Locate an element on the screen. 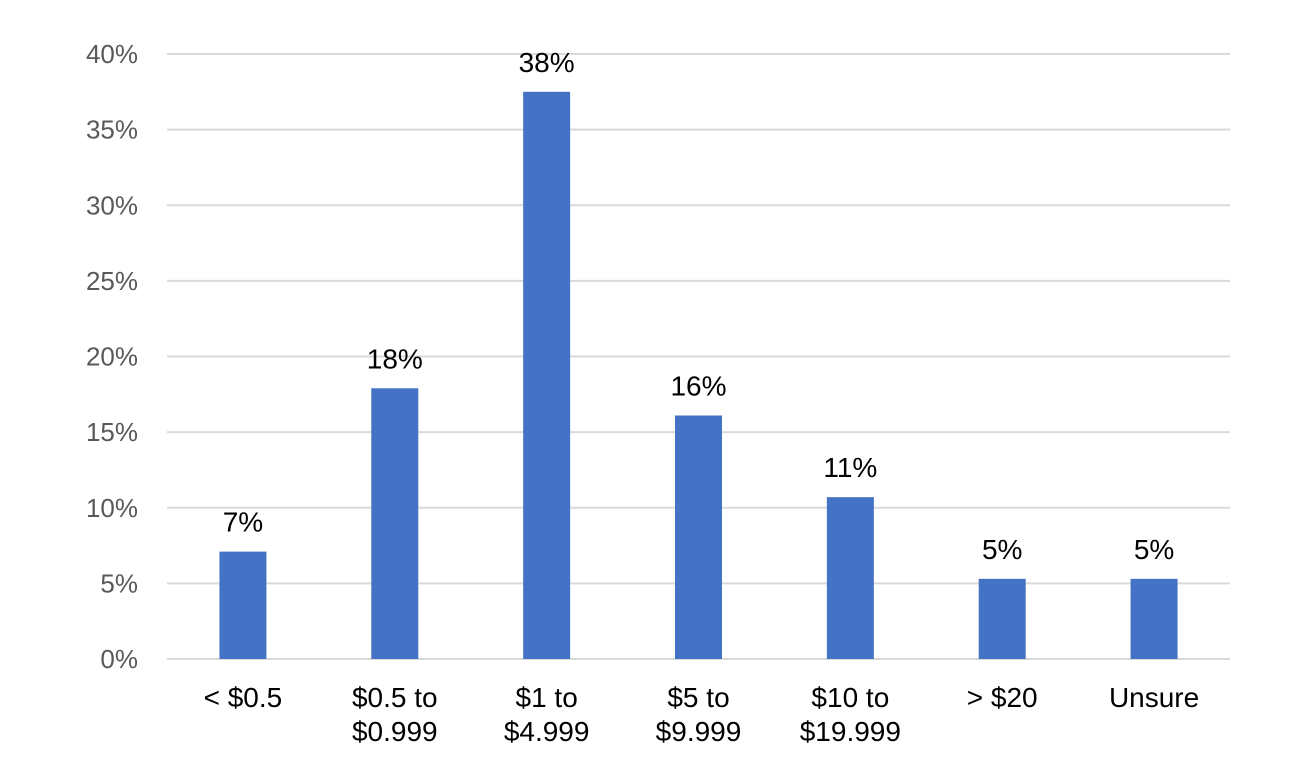 This screenshot has width=1300, height=775. data-label: 38% is located at coordinates (547, 62).